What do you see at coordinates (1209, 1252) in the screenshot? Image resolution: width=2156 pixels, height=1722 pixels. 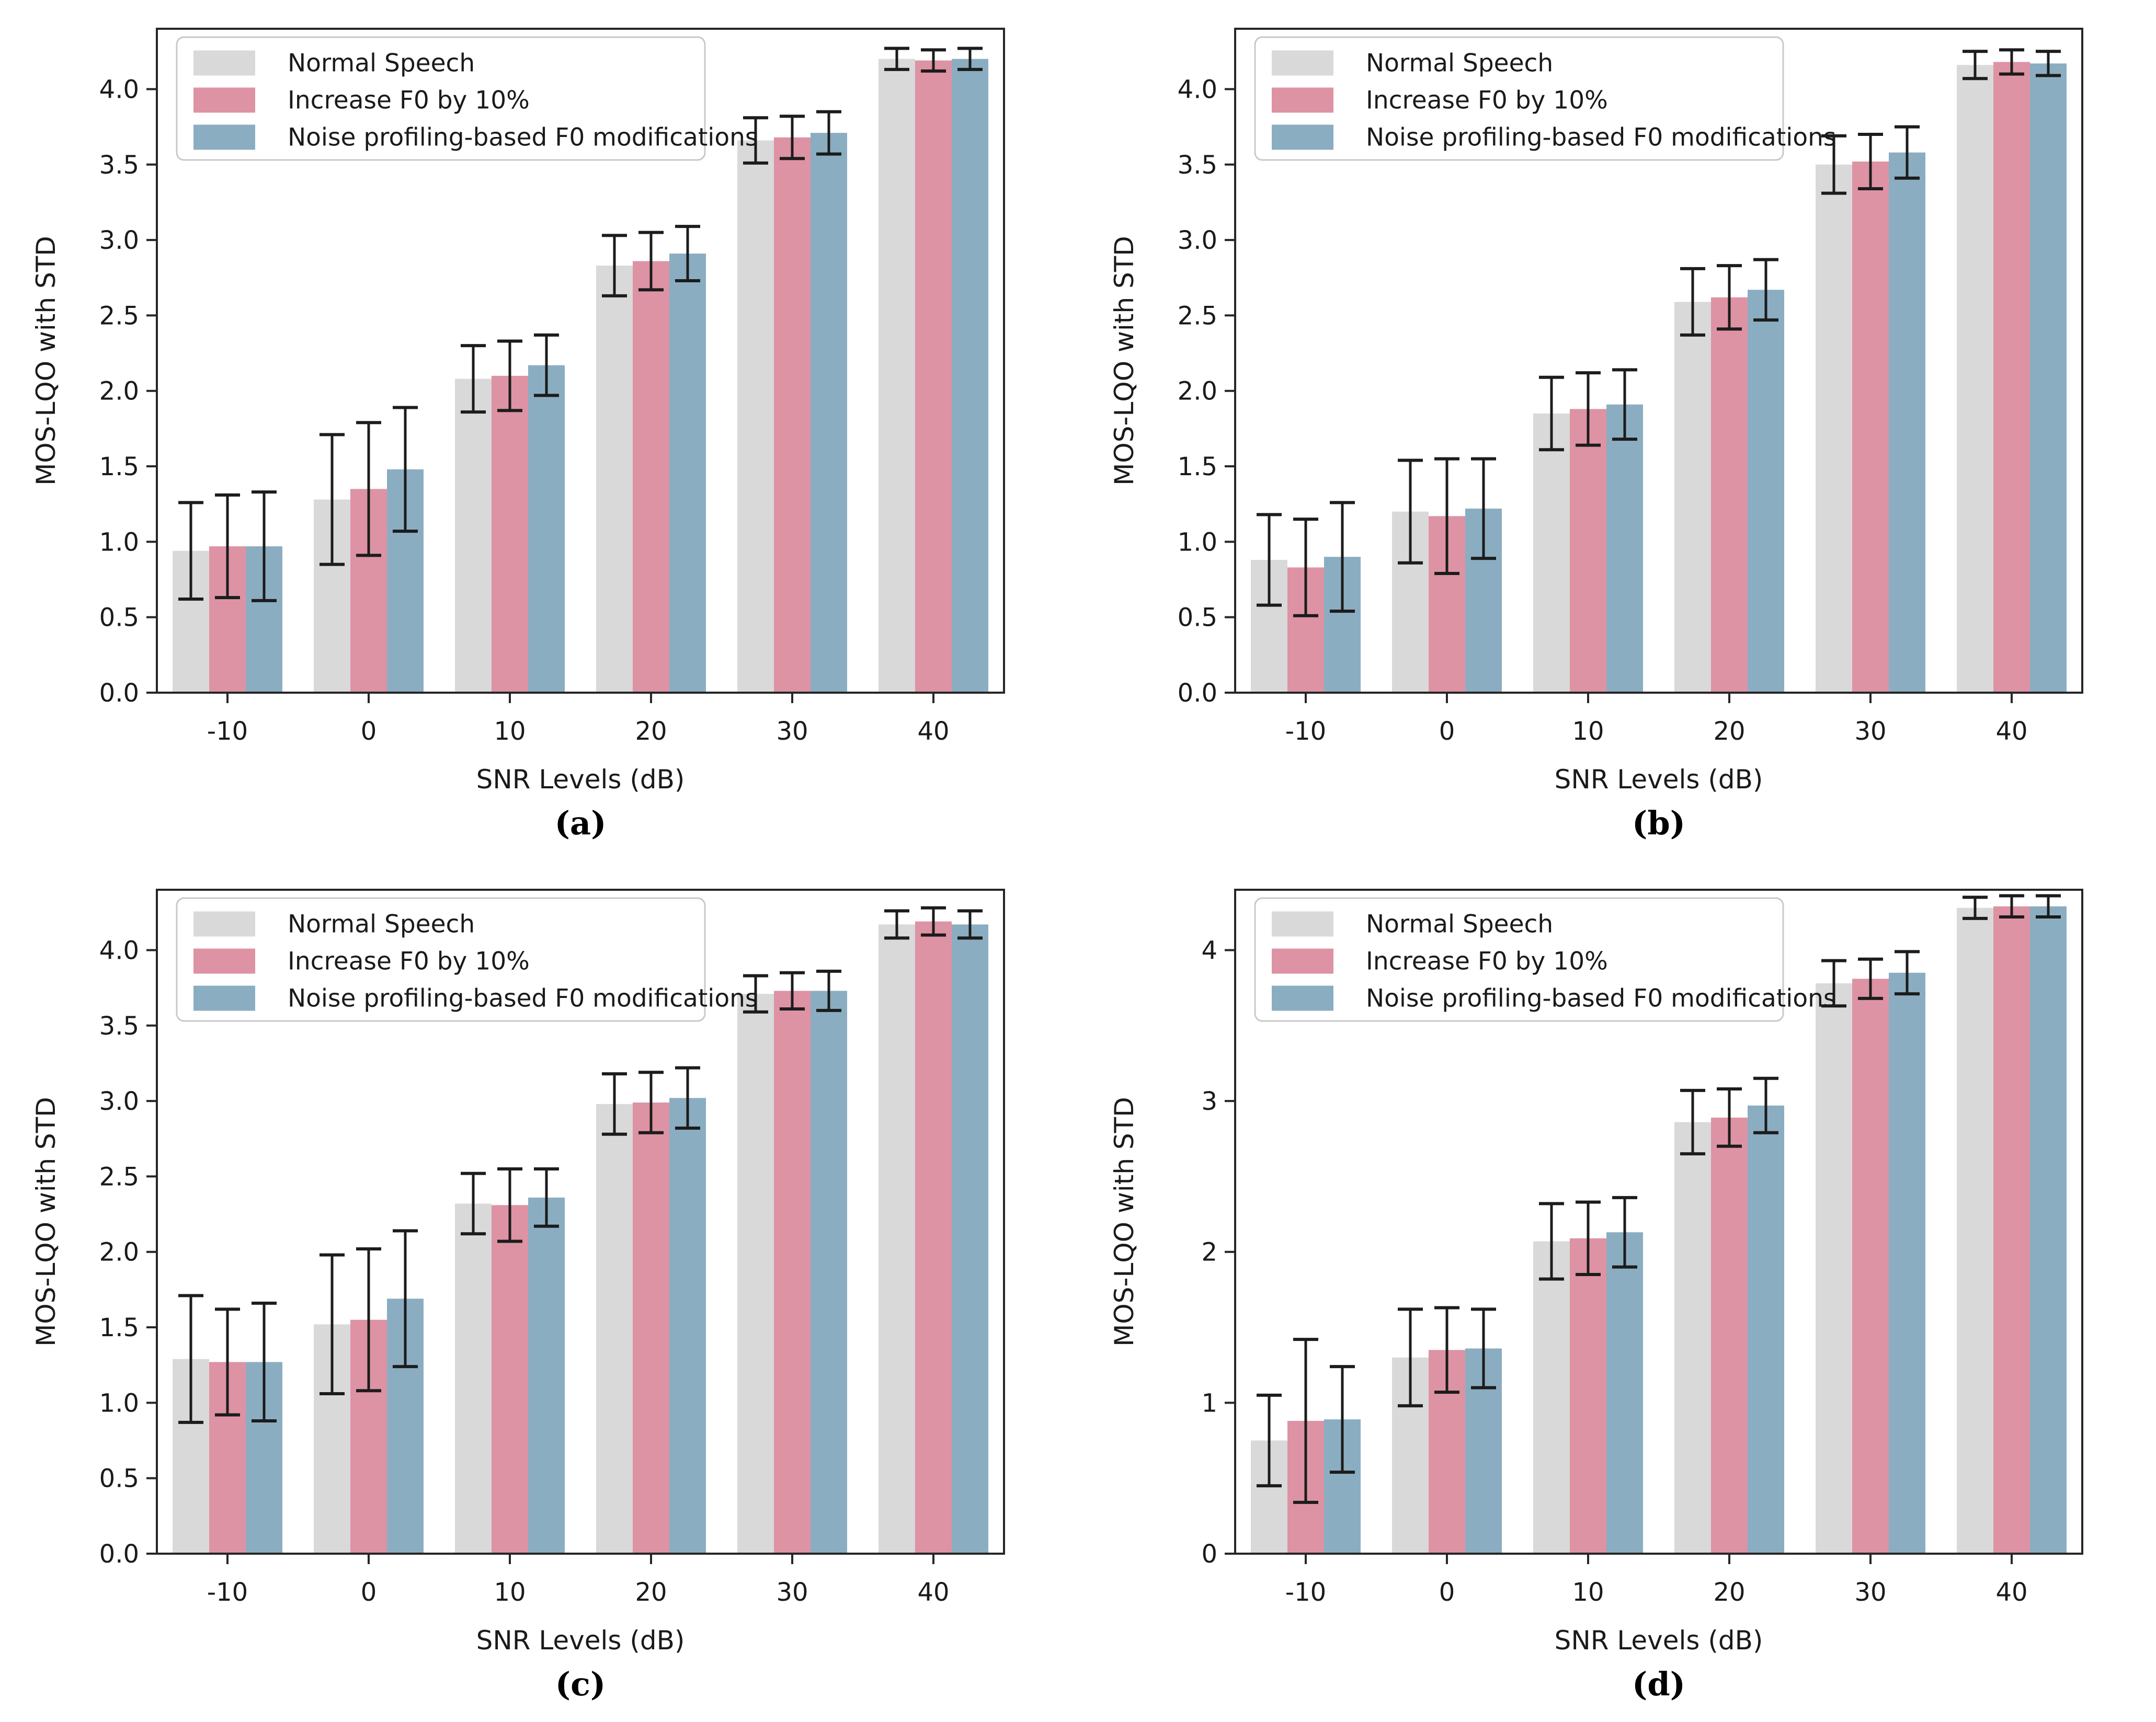 I see `y-tick-label: 2` at bounding box center [1209, 1252].